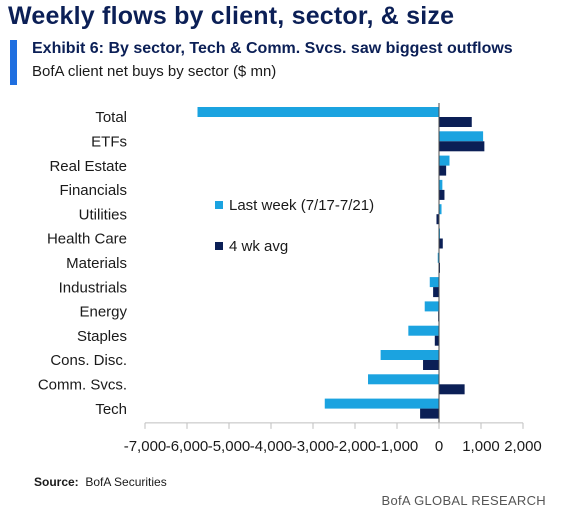  I want to click on bar-4wk-avg-utilities, so click(437, 219).